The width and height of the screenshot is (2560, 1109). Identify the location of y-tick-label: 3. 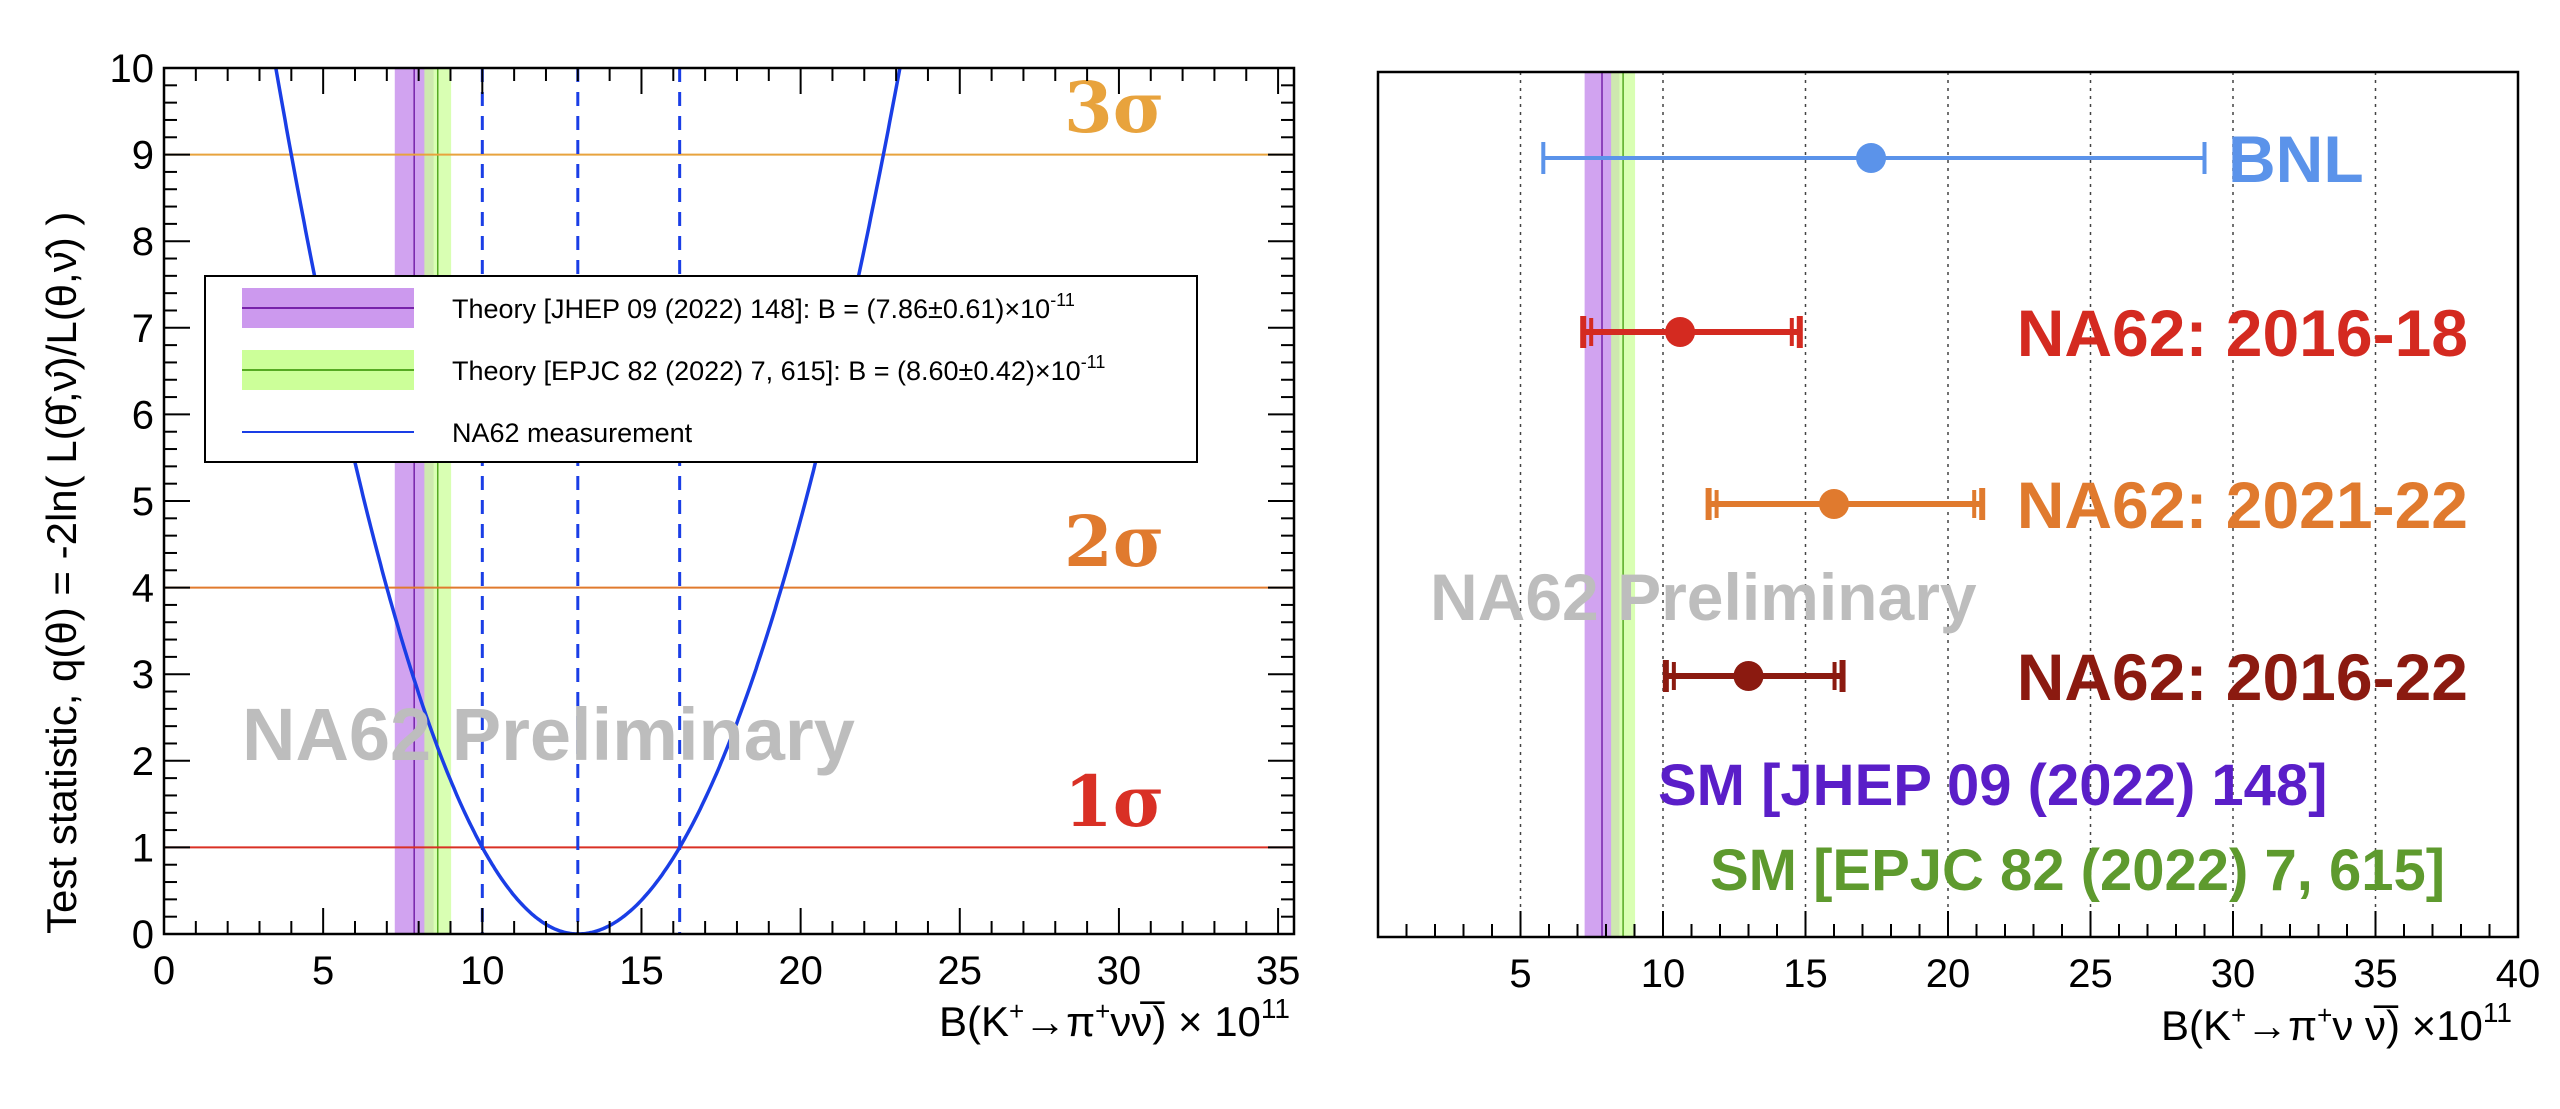
(143, 675).